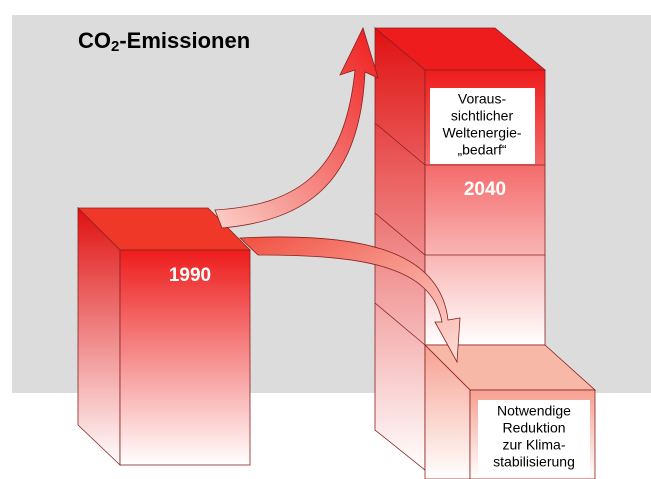 This screenshot has width=651, height=479. I want to click on arrow-down, so click(350, 300).